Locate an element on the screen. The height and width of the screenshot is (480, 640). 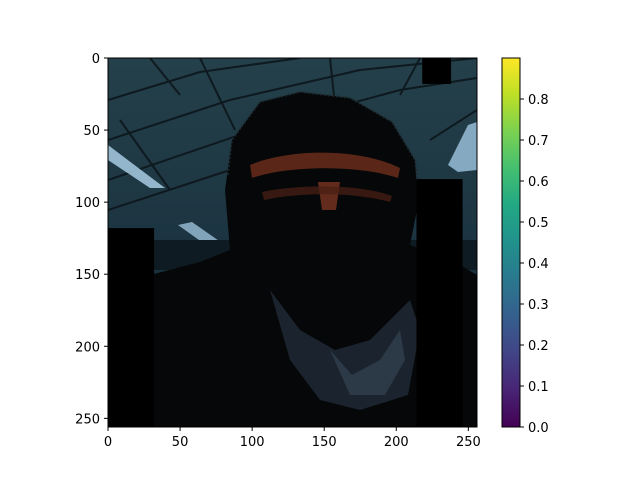
x-tick-label-2: 100 is located at coordinates (252, 442).